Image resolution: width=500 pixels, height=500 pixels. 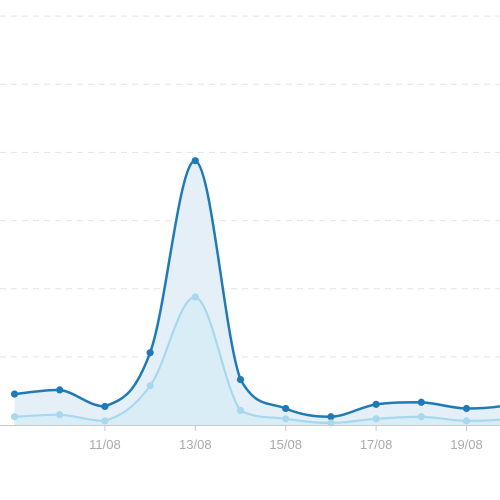 What do you see at coordinates (195, 444) in the screenshot?
I see `x-tick-label: 13/08` at bounding box center [195, 444].